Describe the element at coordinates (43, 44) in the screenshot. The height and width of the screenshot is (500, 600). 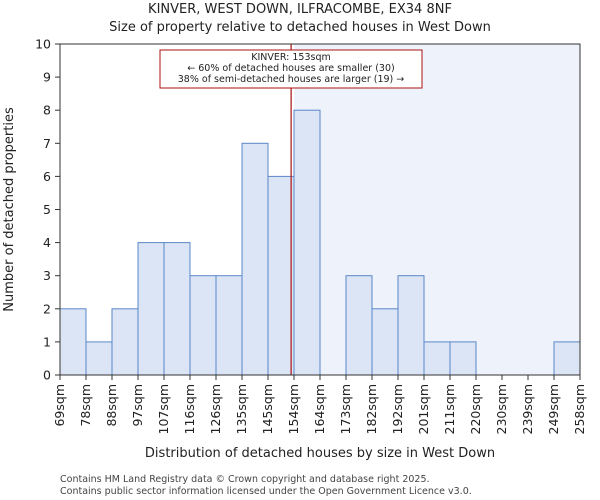
I see `y-tick-label: 10` at that location.